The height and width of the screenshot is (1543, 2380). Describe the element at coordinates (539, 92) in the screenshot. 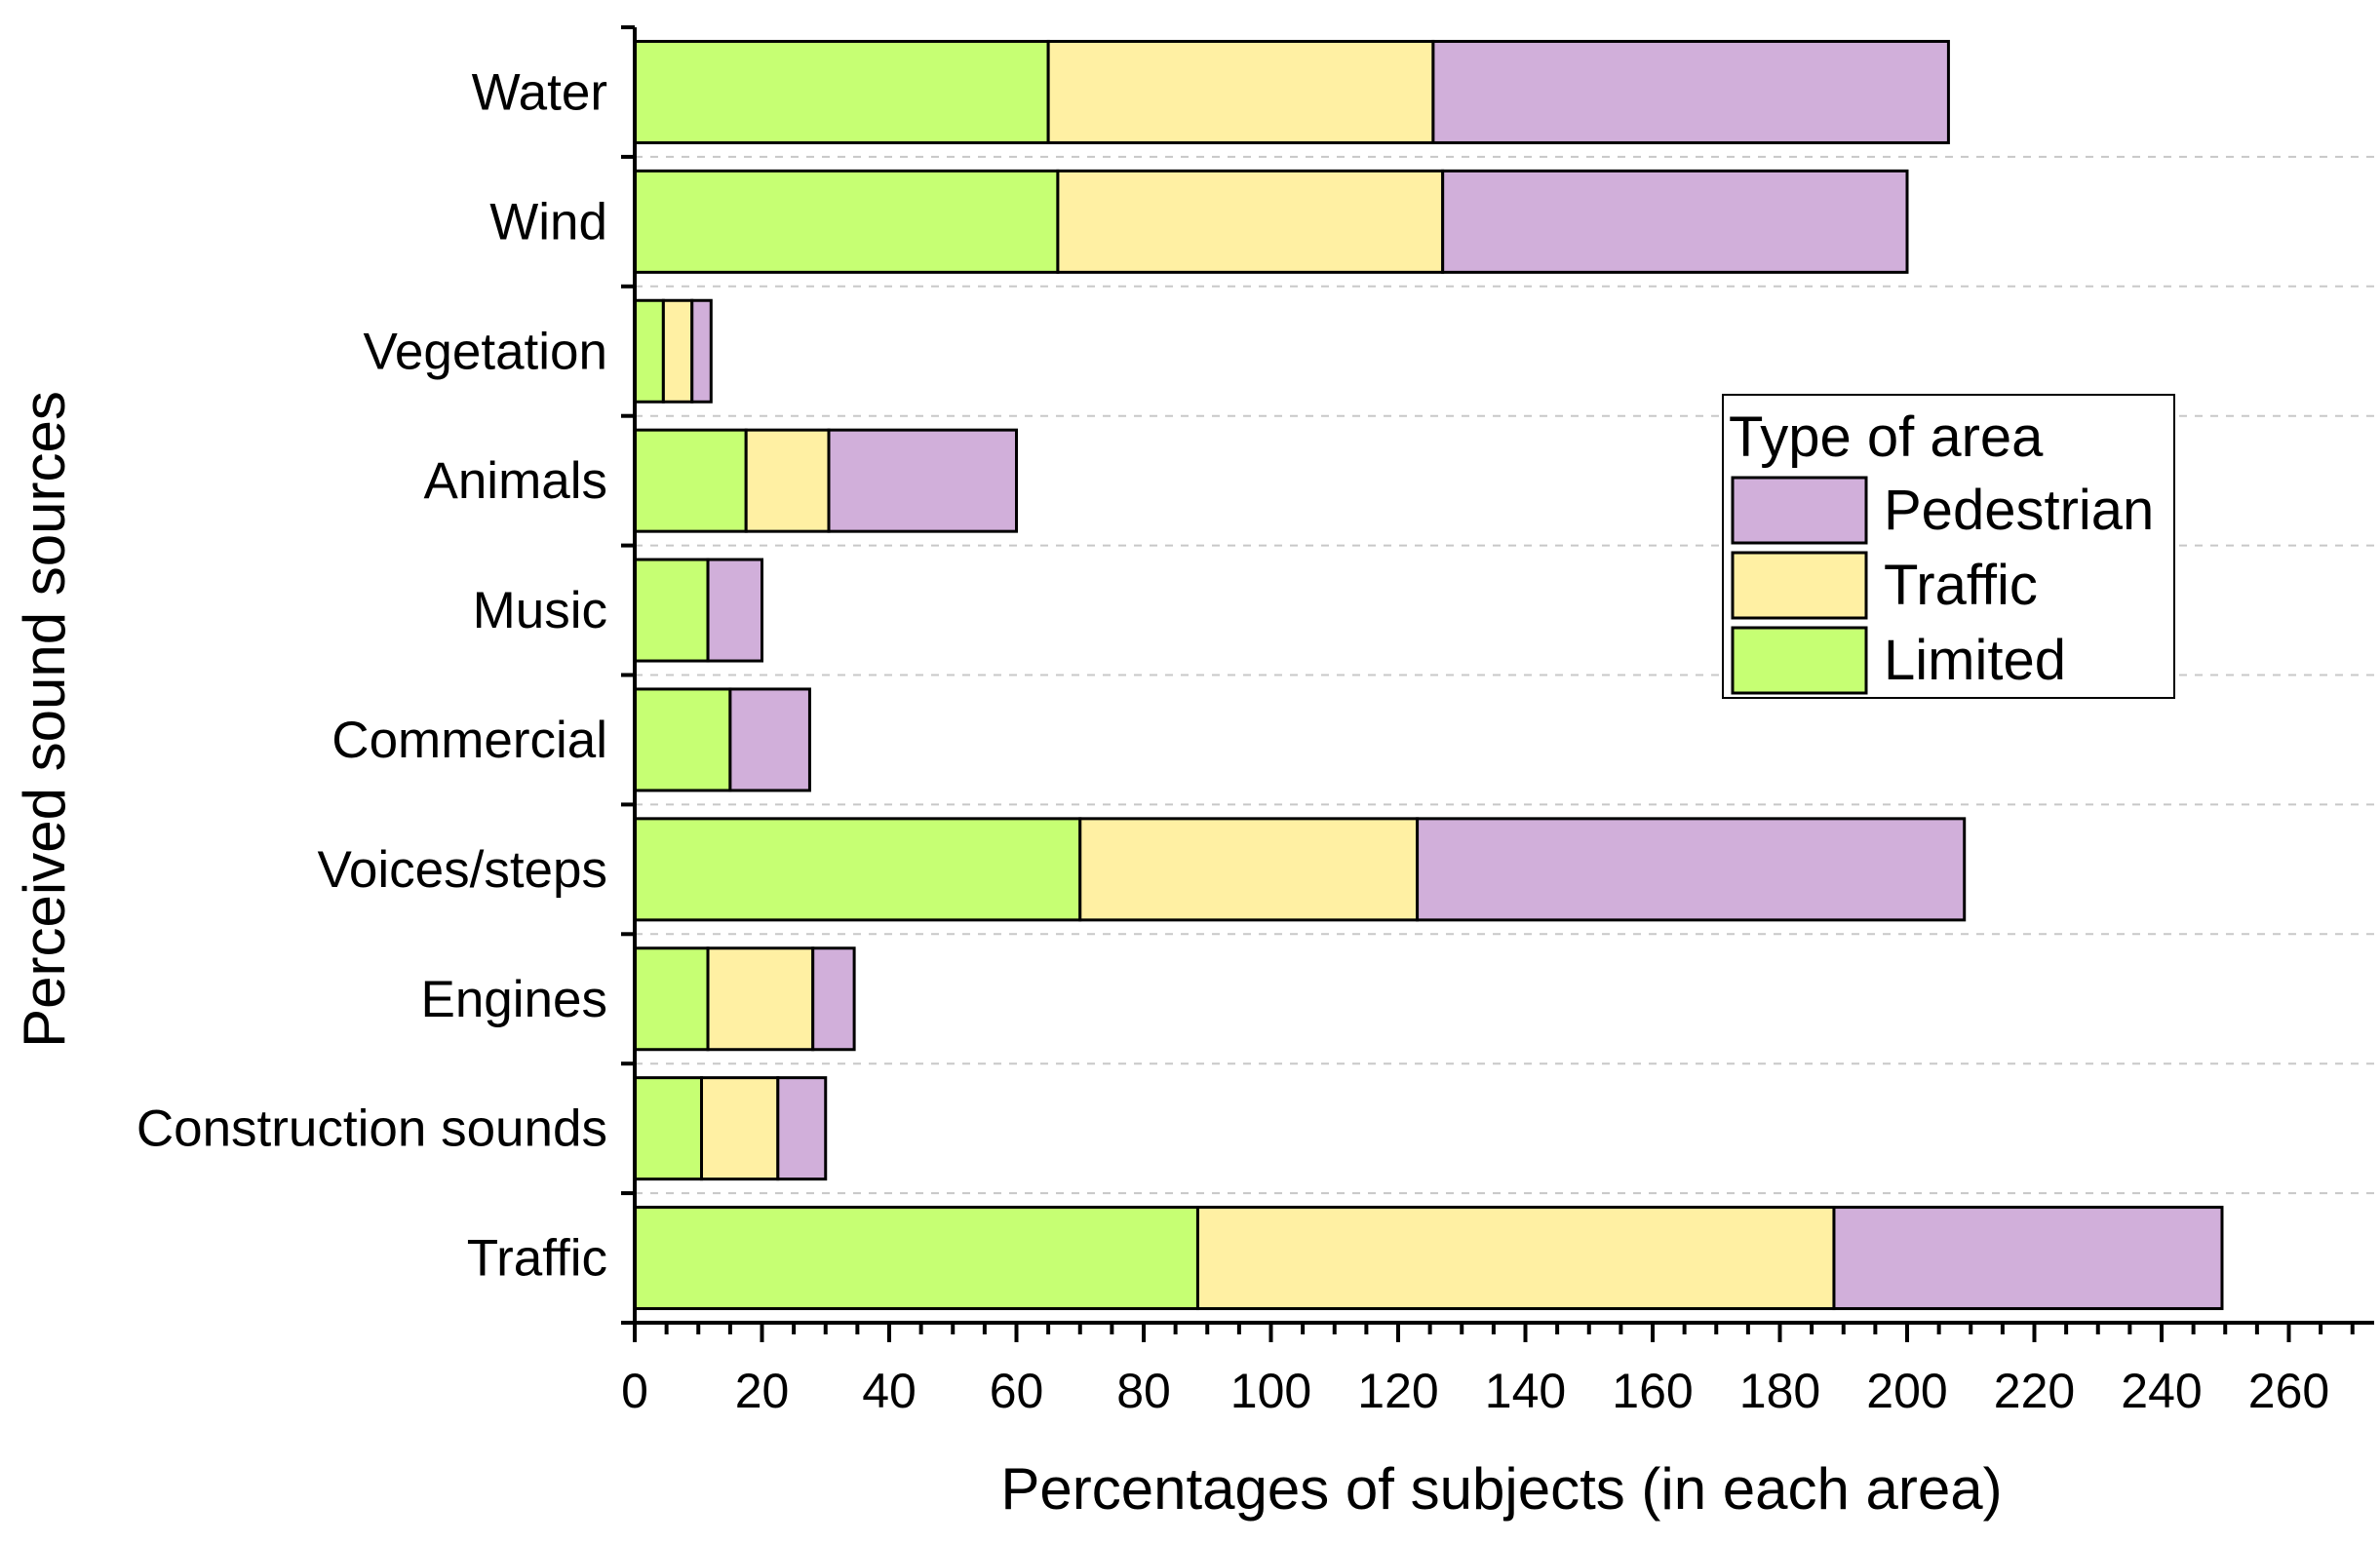

I see `category-label: Water` at that location.